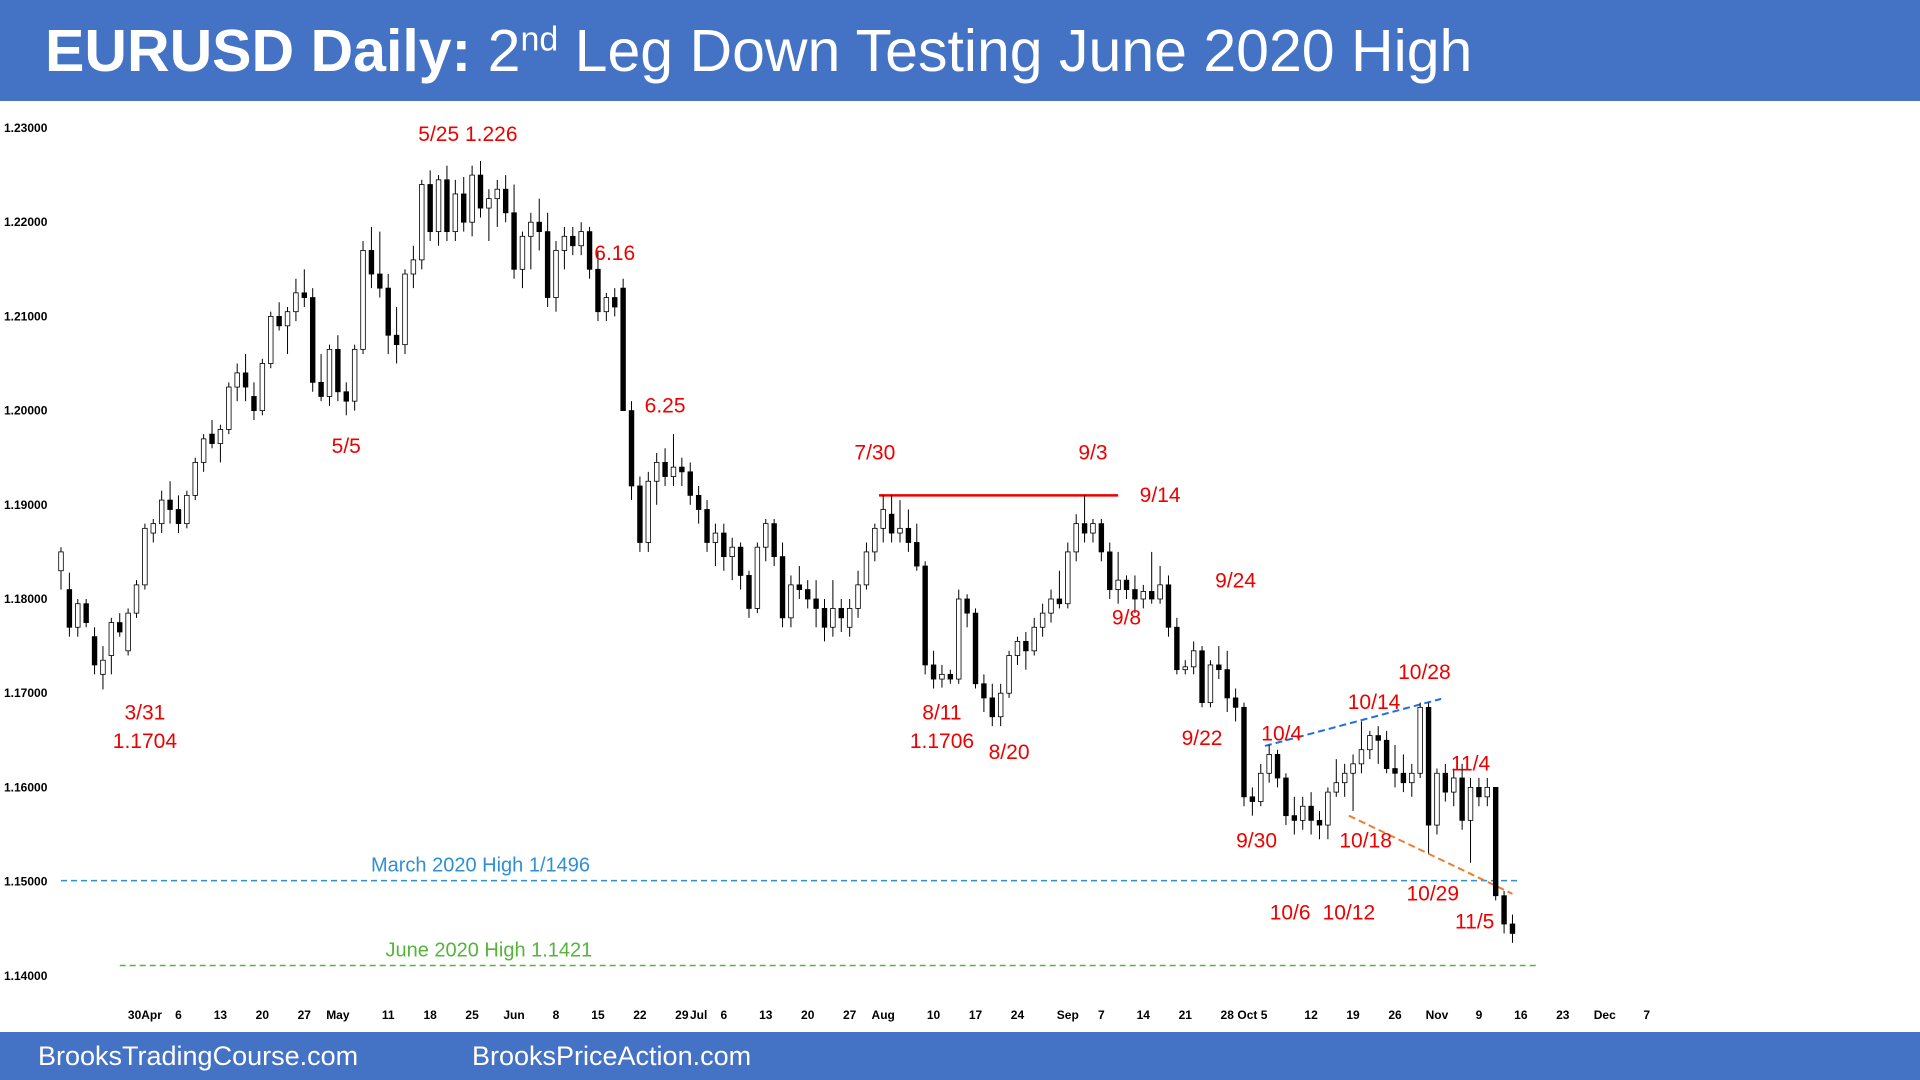 This screenshot has height=1080, width=1920. What do you see at coordinates (682, 1015) in the screenshot?
I see `x-tick-label: 29` at bounding box center [682, 1015].